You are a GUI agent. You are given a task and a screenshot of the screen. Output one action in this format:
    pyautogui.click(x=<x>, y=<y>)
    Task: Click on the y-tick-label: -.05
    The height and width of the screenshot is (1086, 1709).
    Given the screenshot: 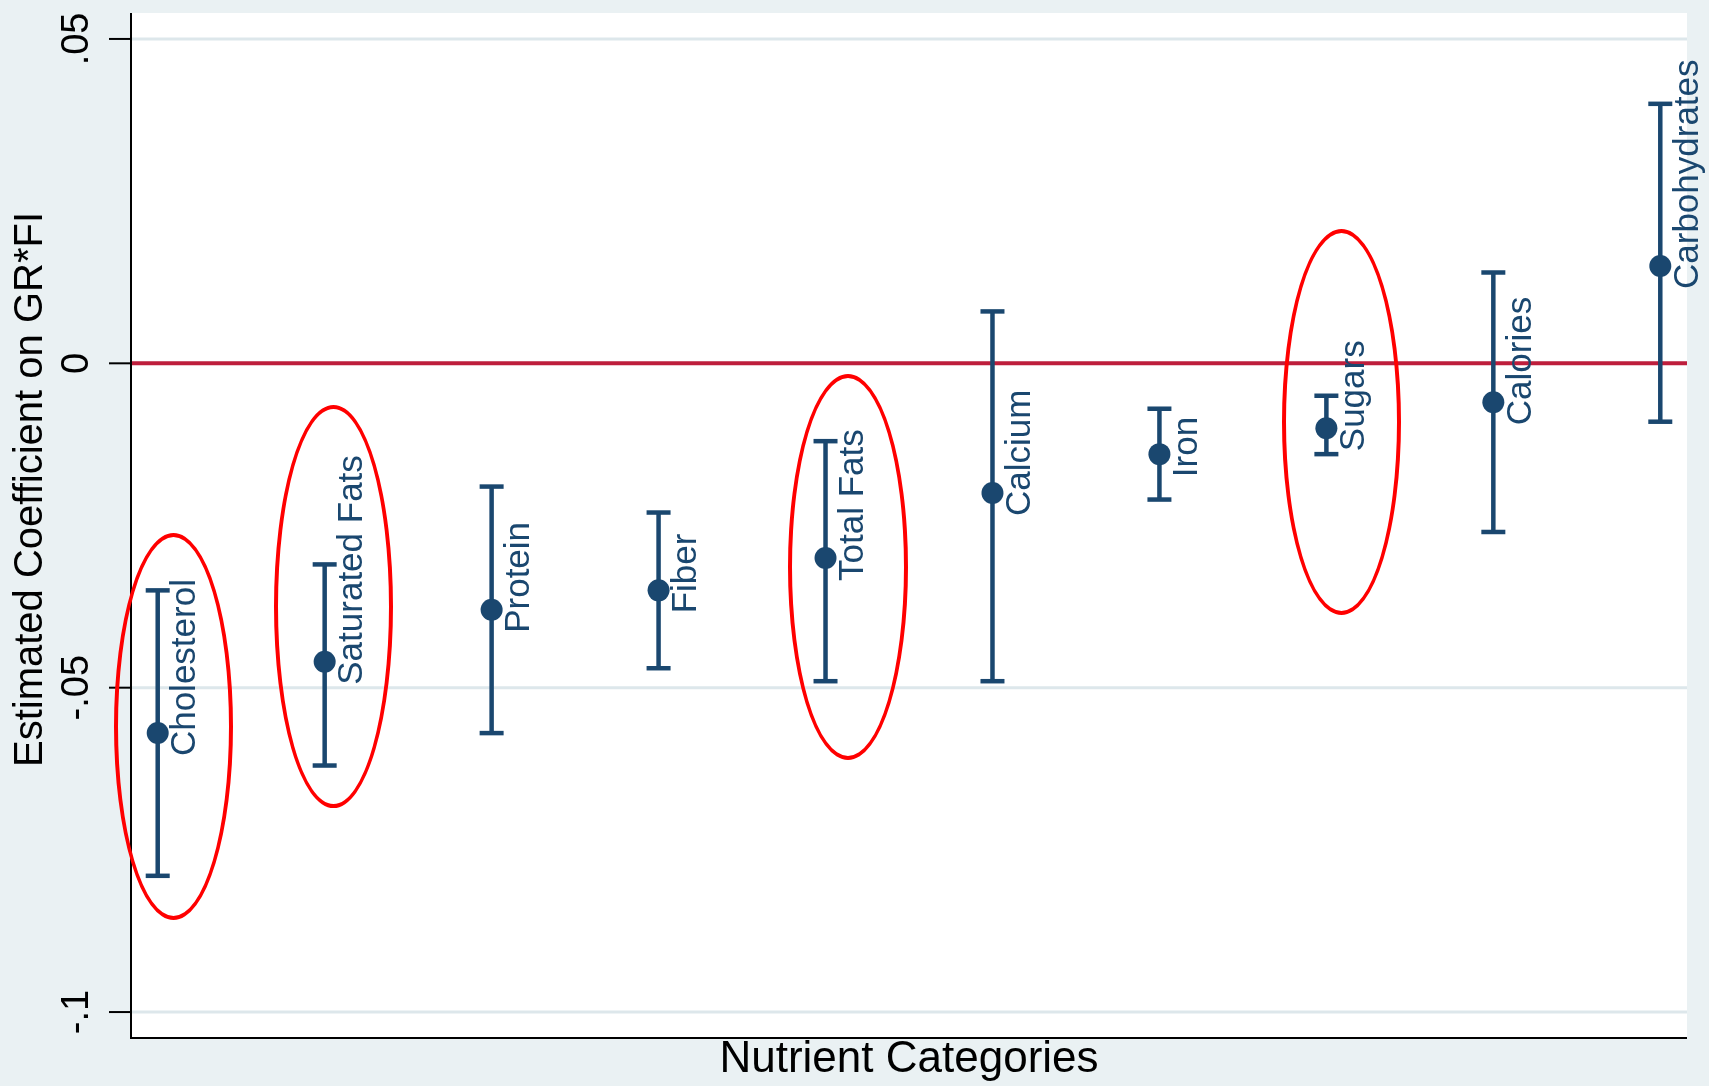 What is the action you would take?
    pyautogui.click(x=75, y=687)
    